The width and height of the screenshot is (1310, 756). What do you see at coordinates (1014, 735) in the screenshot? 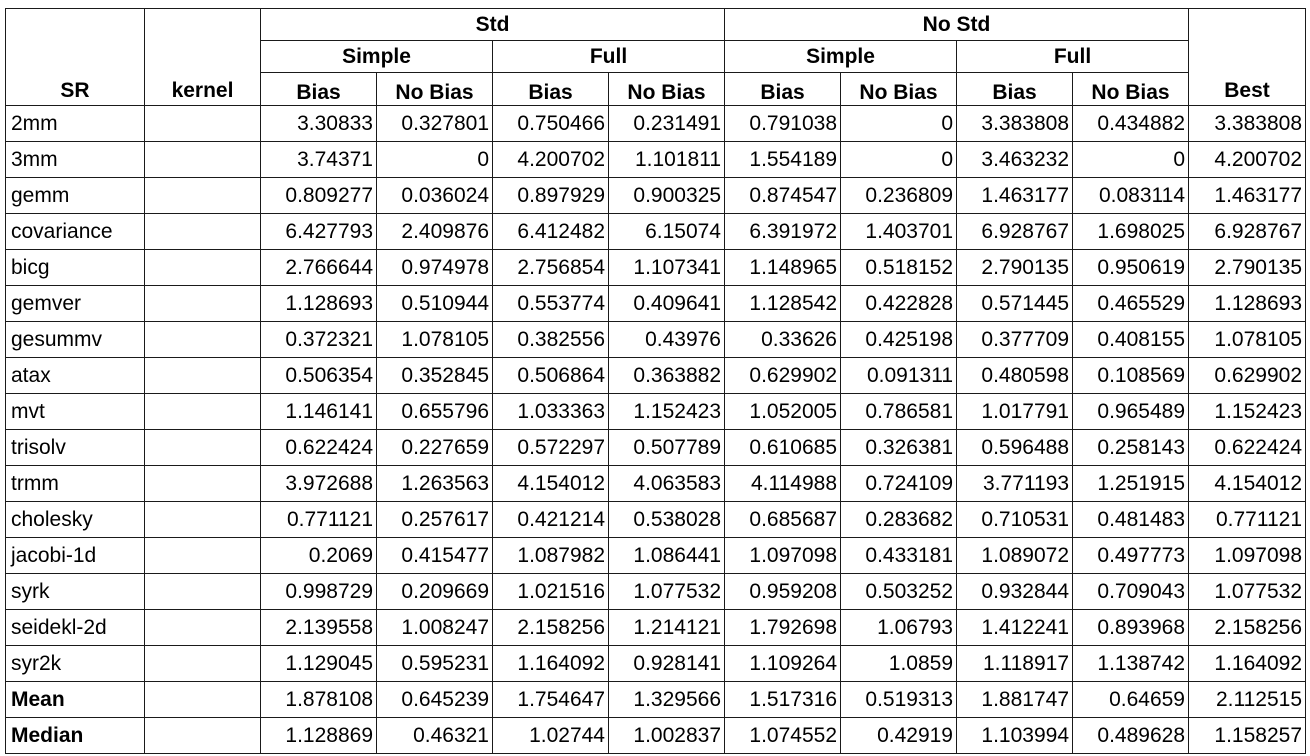
I see `cell-value: 1.103994` at bounding box center [1014, 735].